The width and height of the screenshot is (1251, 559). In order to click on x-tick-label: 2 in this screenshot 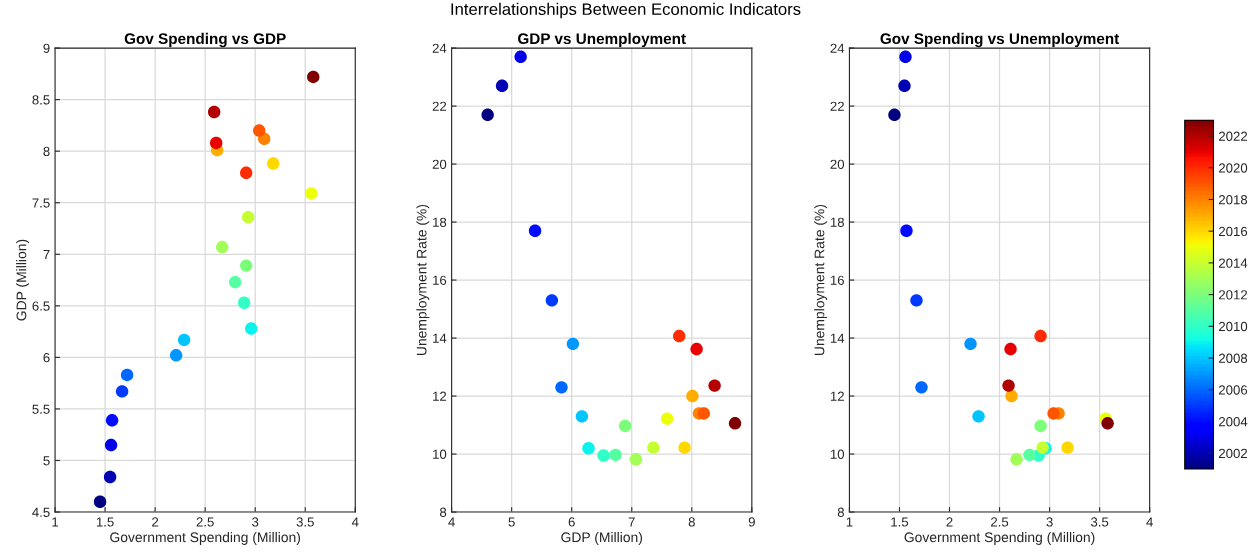, I will do `click(155, 522)`.